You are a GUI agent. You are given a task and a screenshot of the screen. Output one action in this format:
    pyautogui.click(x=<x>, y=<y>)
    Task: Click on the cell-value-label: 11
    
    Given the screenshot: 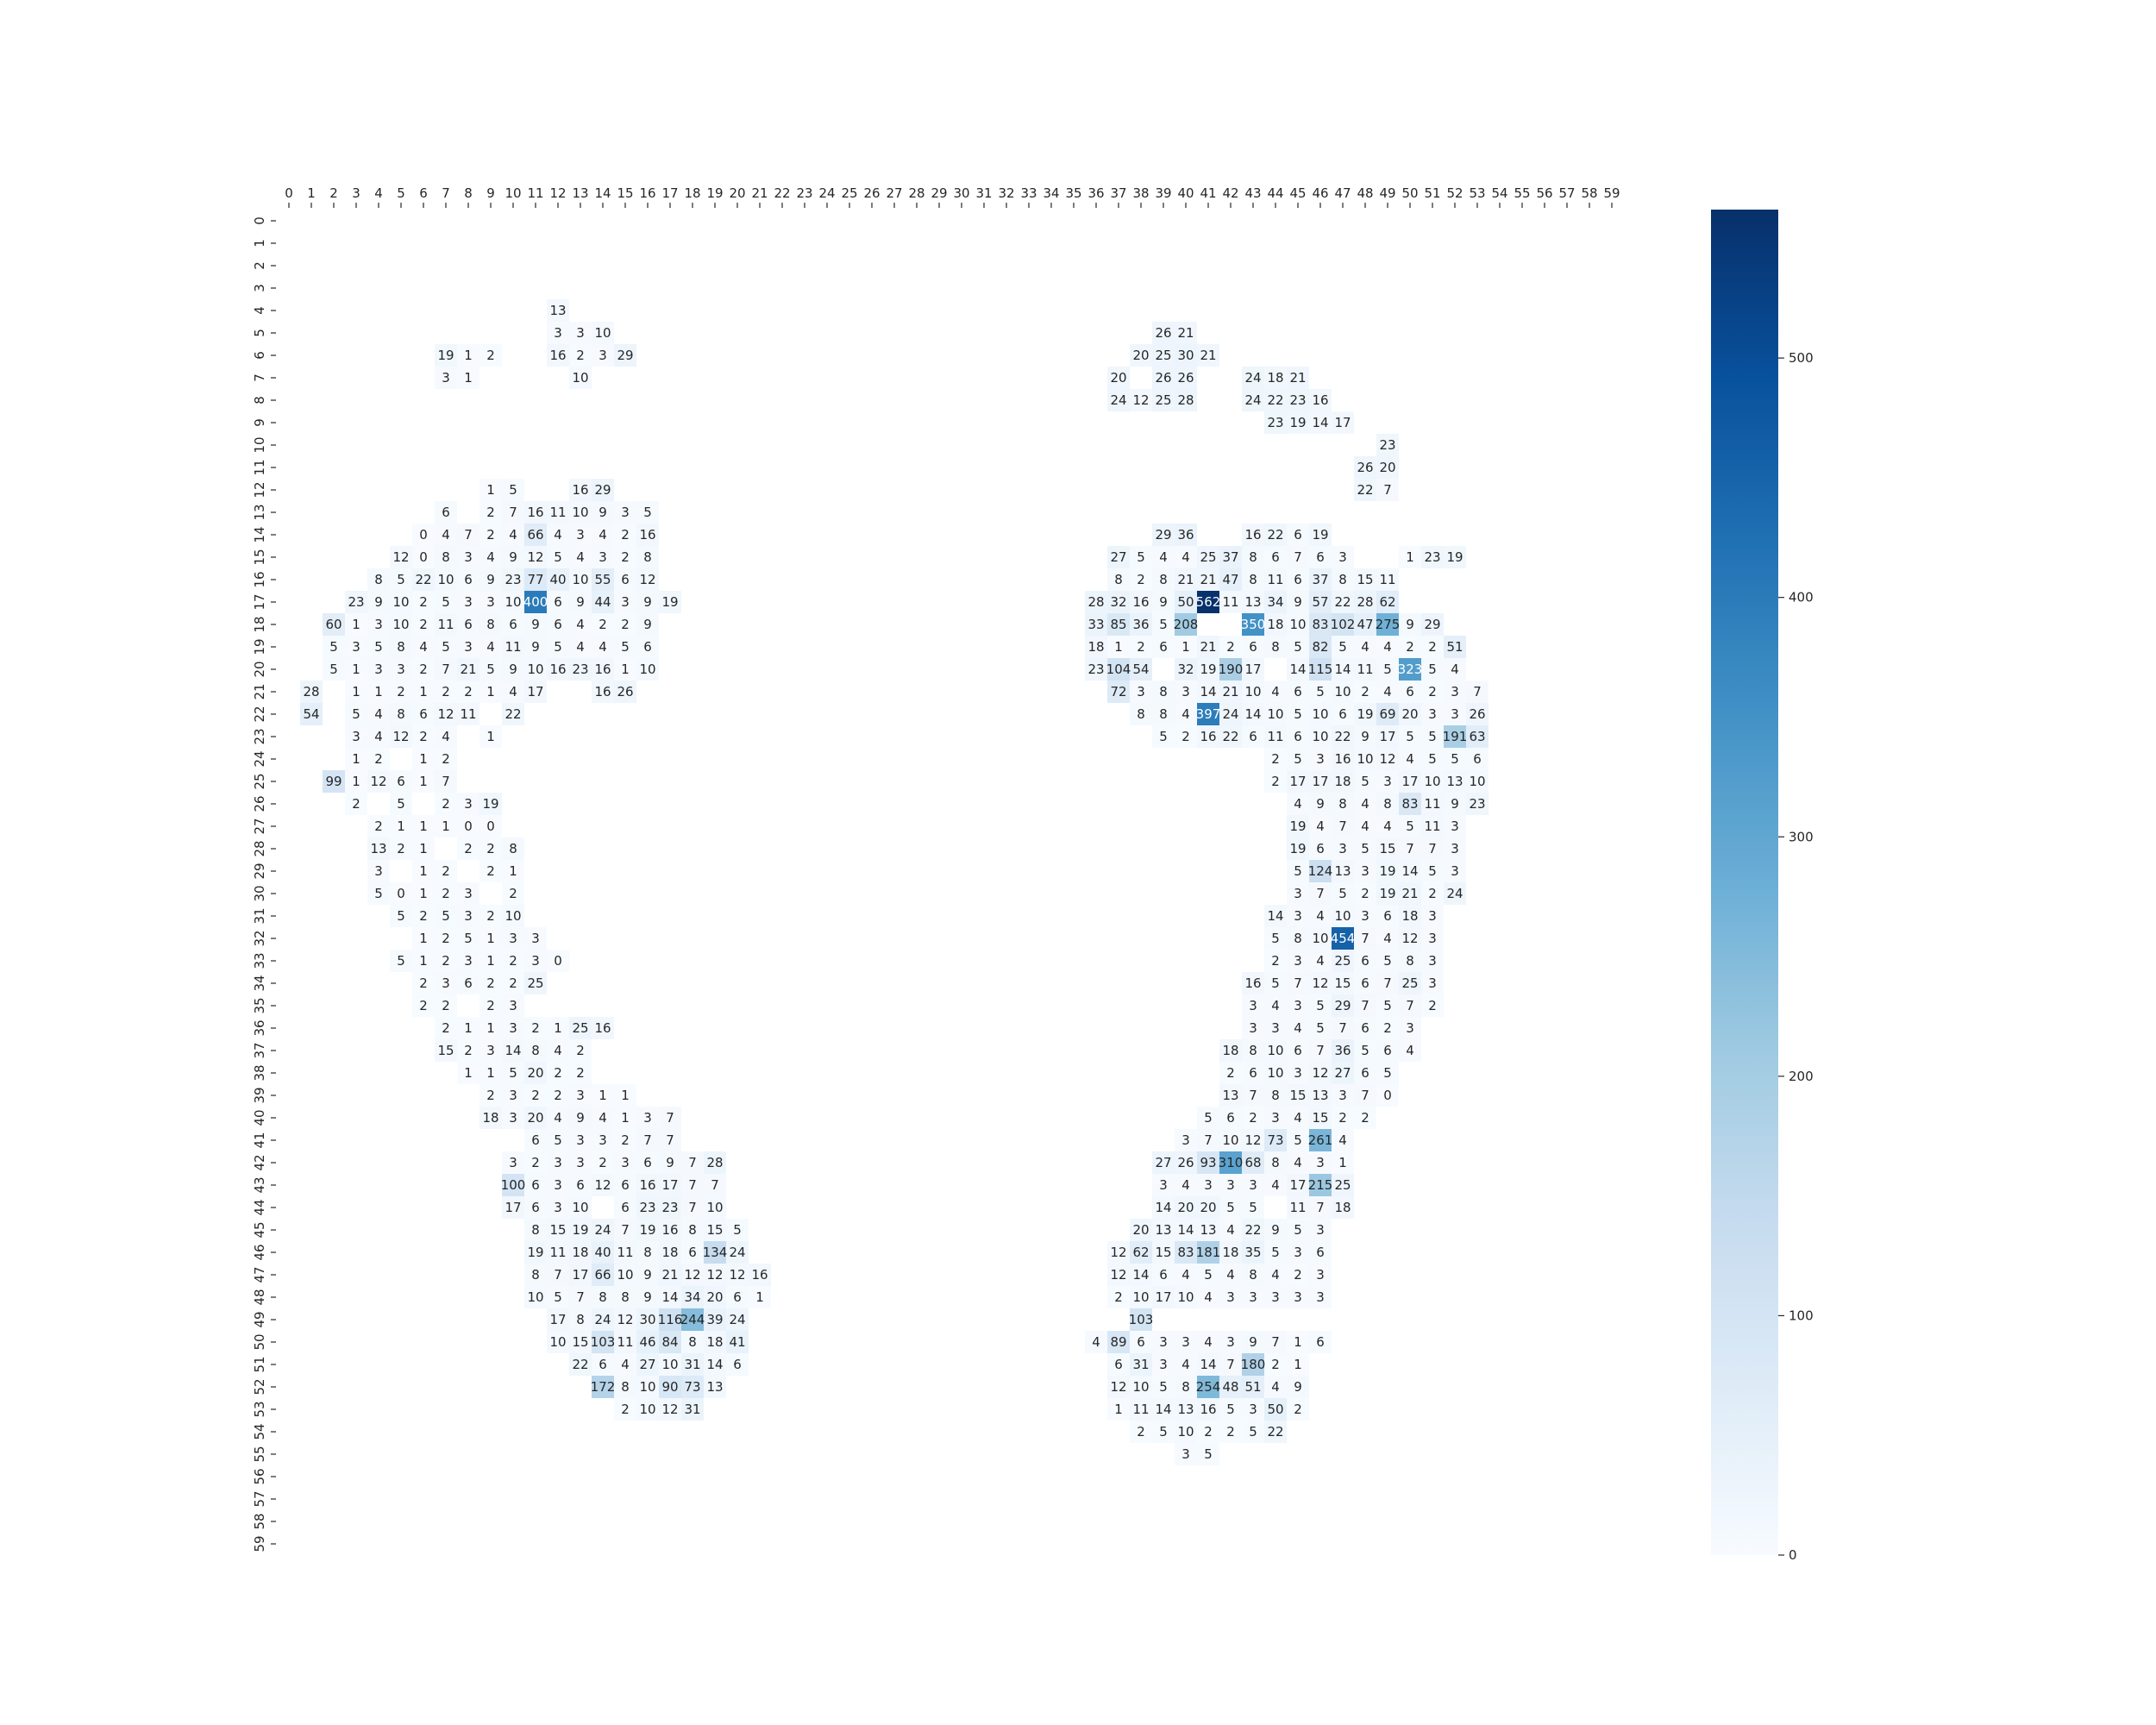 What is the action you would take?
    pyautogui.click(x=1230, y=602)
    